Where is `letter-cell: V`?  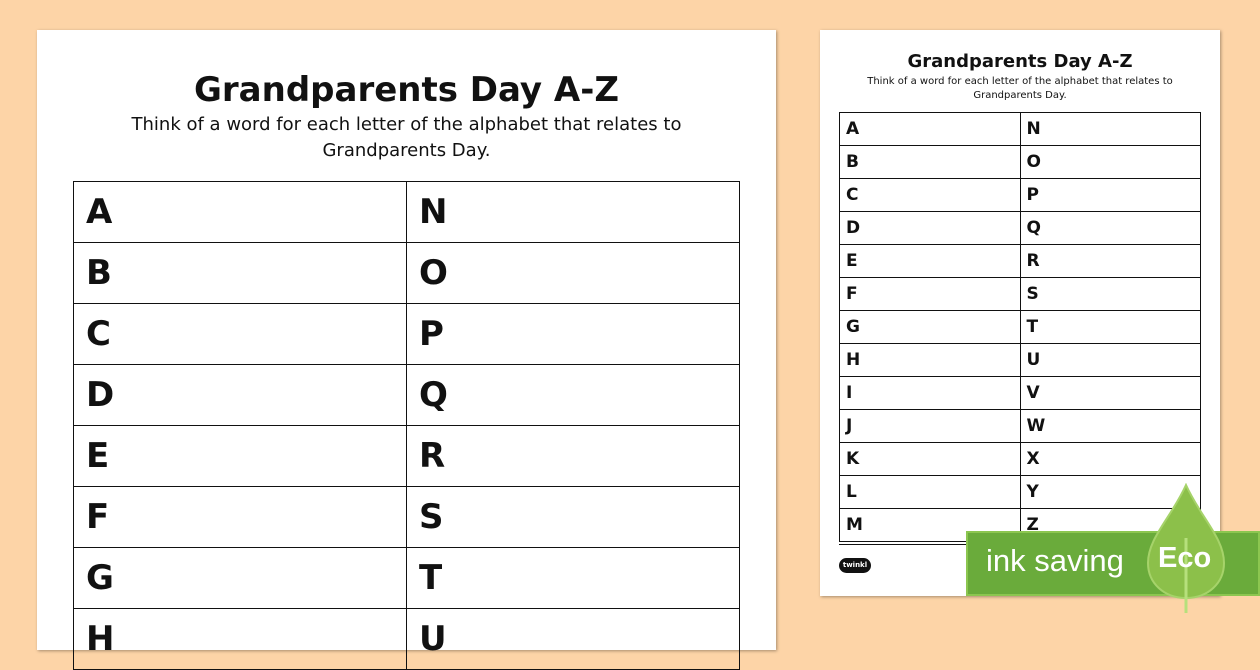
letter-cell: V is located at coordinates (1110, 393).